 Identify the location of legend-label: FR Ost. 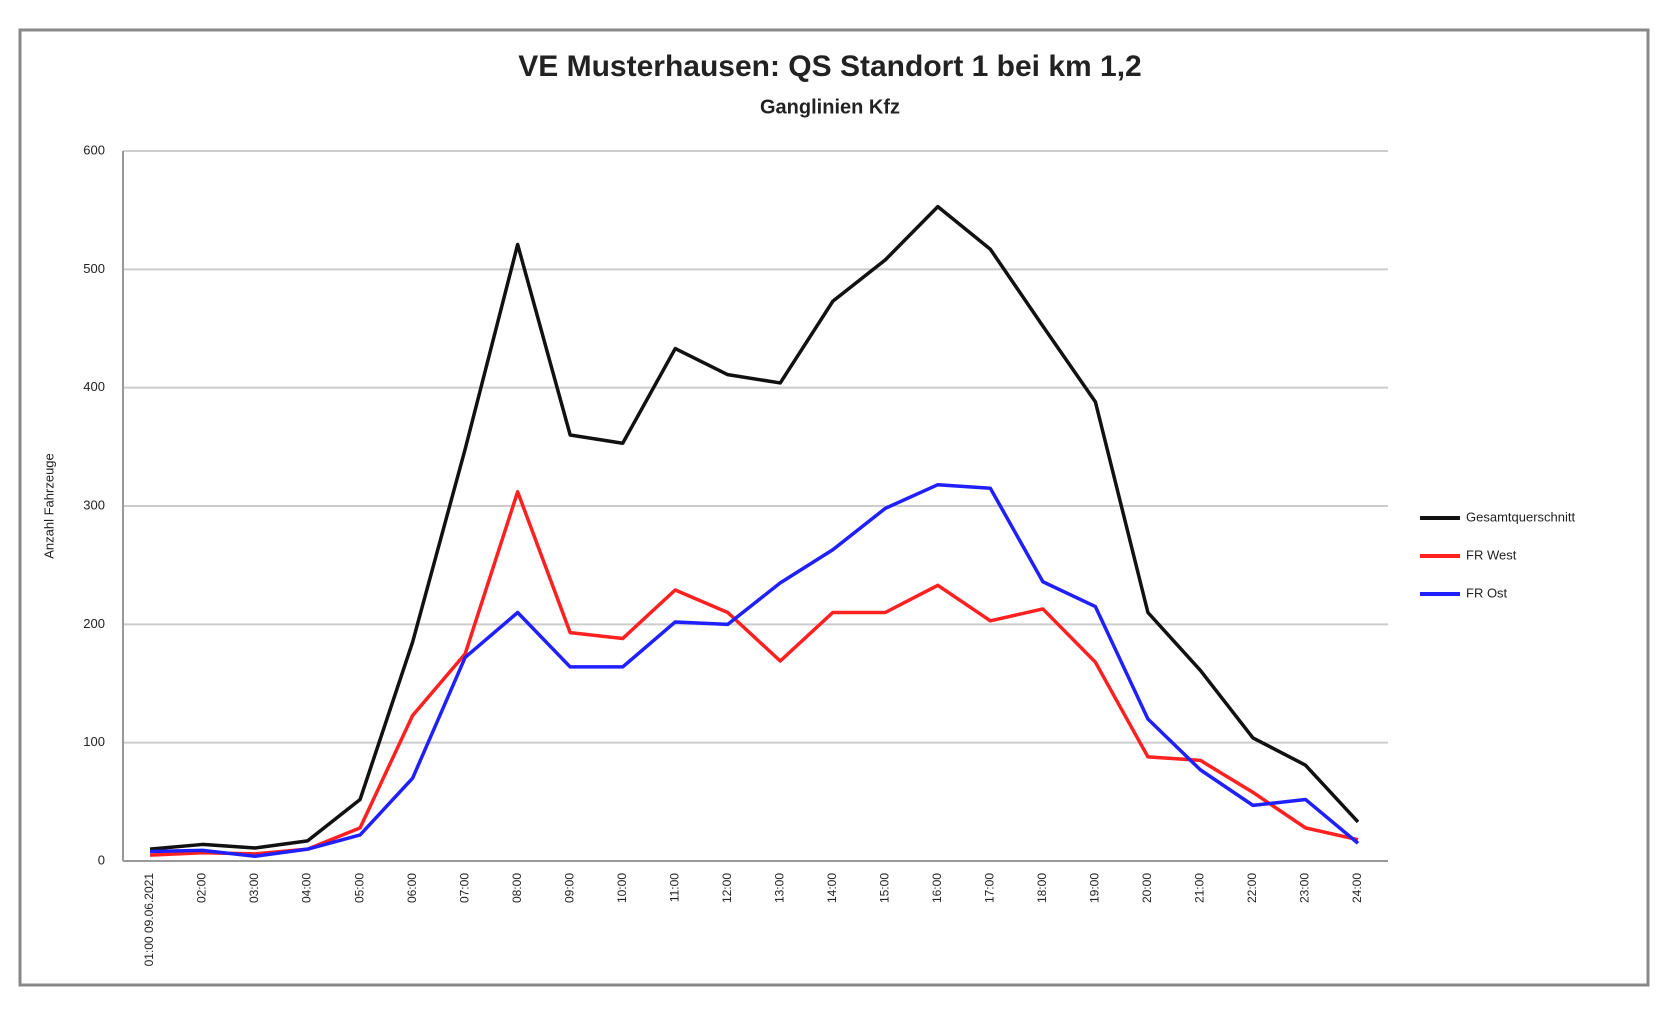
(1487, 592).